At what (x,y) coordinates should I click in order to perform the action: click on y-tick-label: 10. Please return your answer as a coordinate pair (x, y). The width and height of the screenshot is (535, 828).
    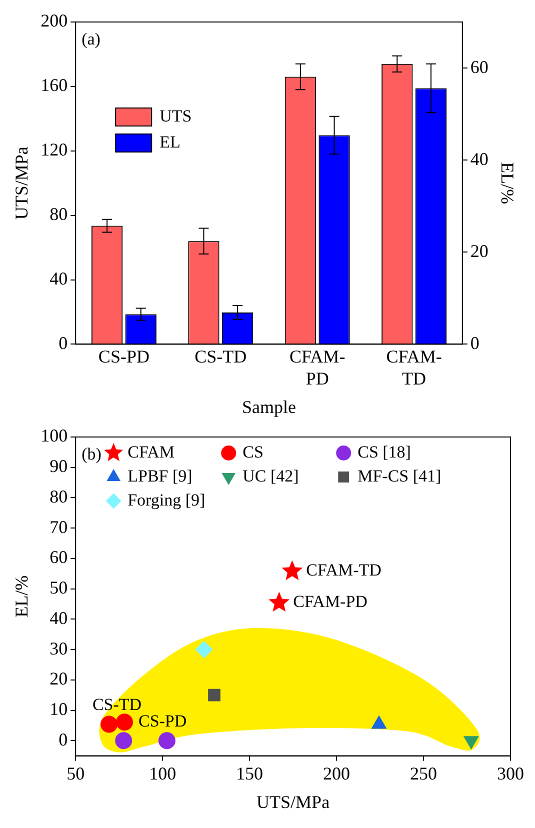
    Looking at the image, I should click on (59, 708).